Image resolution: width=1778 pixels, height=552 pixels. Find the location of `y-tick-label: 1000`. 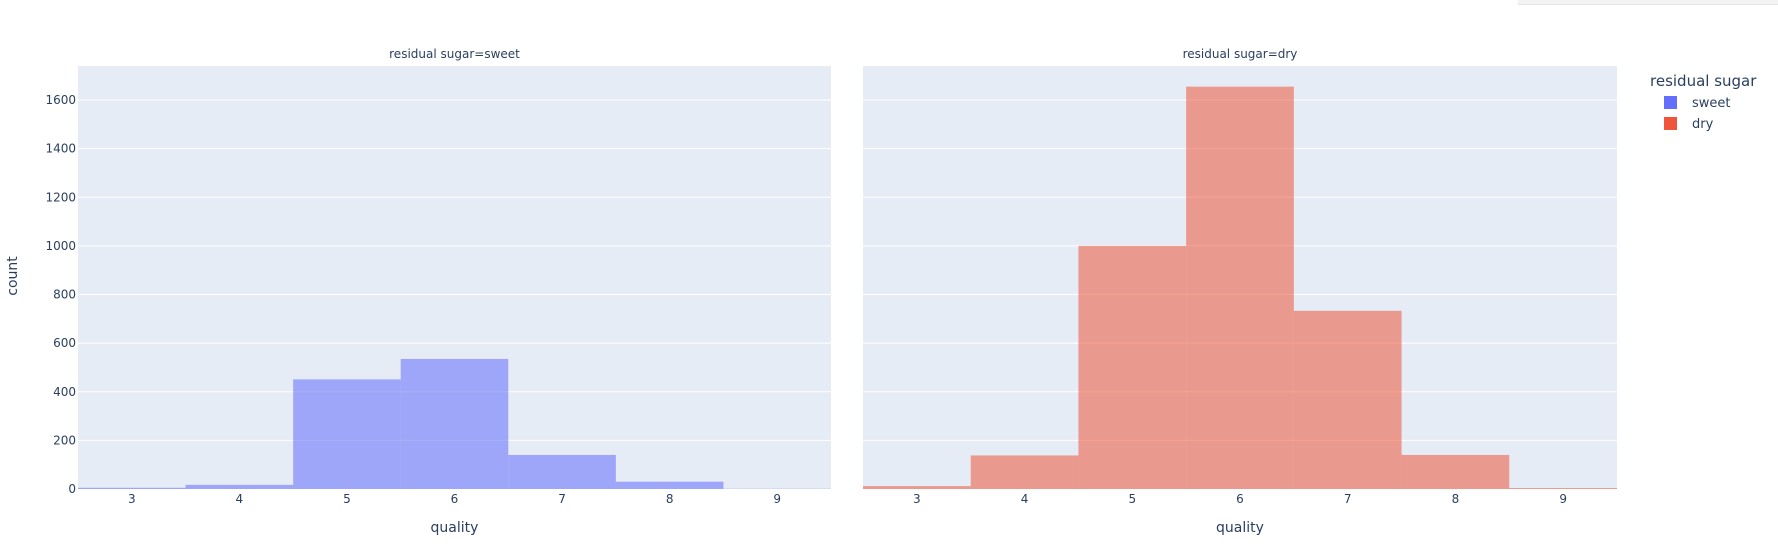

y-tick-label: 1000 is located at coordinates (60, 246).